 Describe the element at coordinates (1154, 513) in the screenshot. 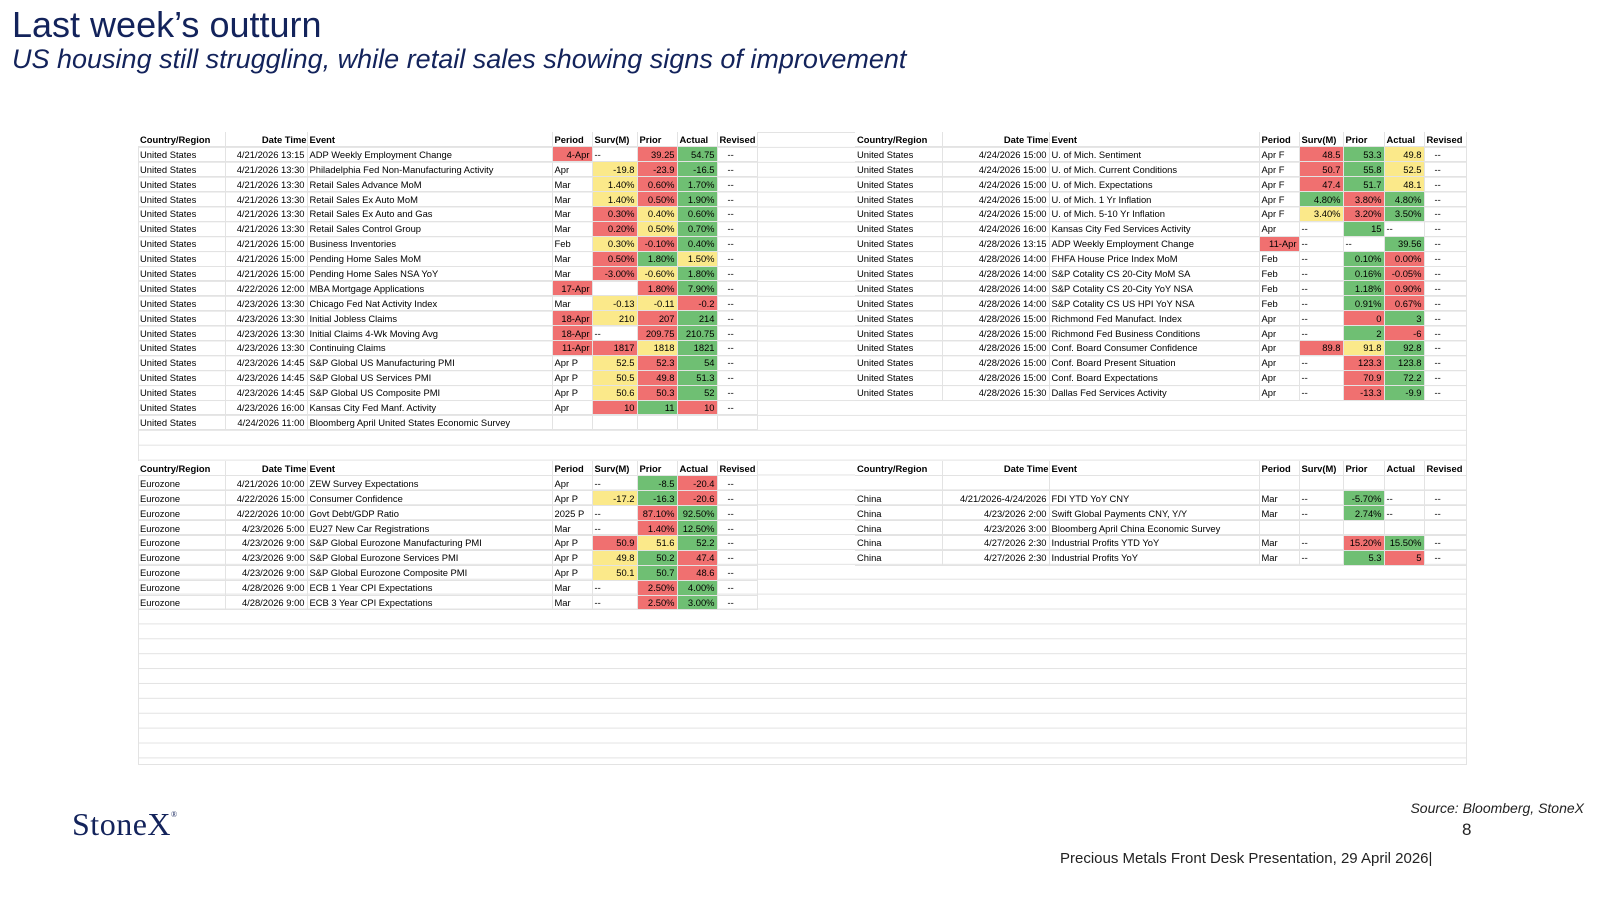

I see `cell-event: Swift Global Payments CNY, Y/Y` at that location.